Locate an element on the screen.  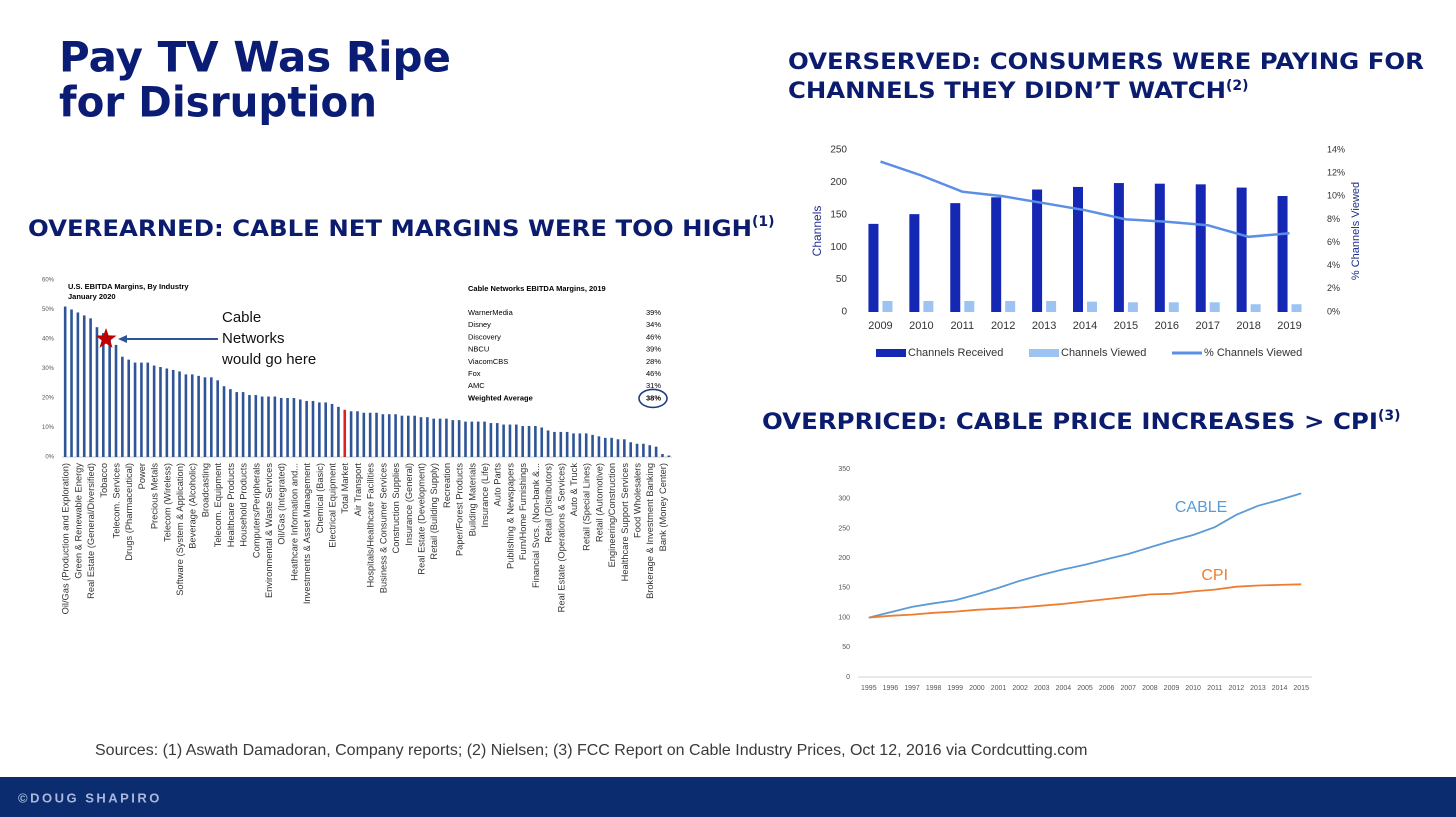
x-tick-label: Telecom (Wireless) is located at coordinates (167, 502).